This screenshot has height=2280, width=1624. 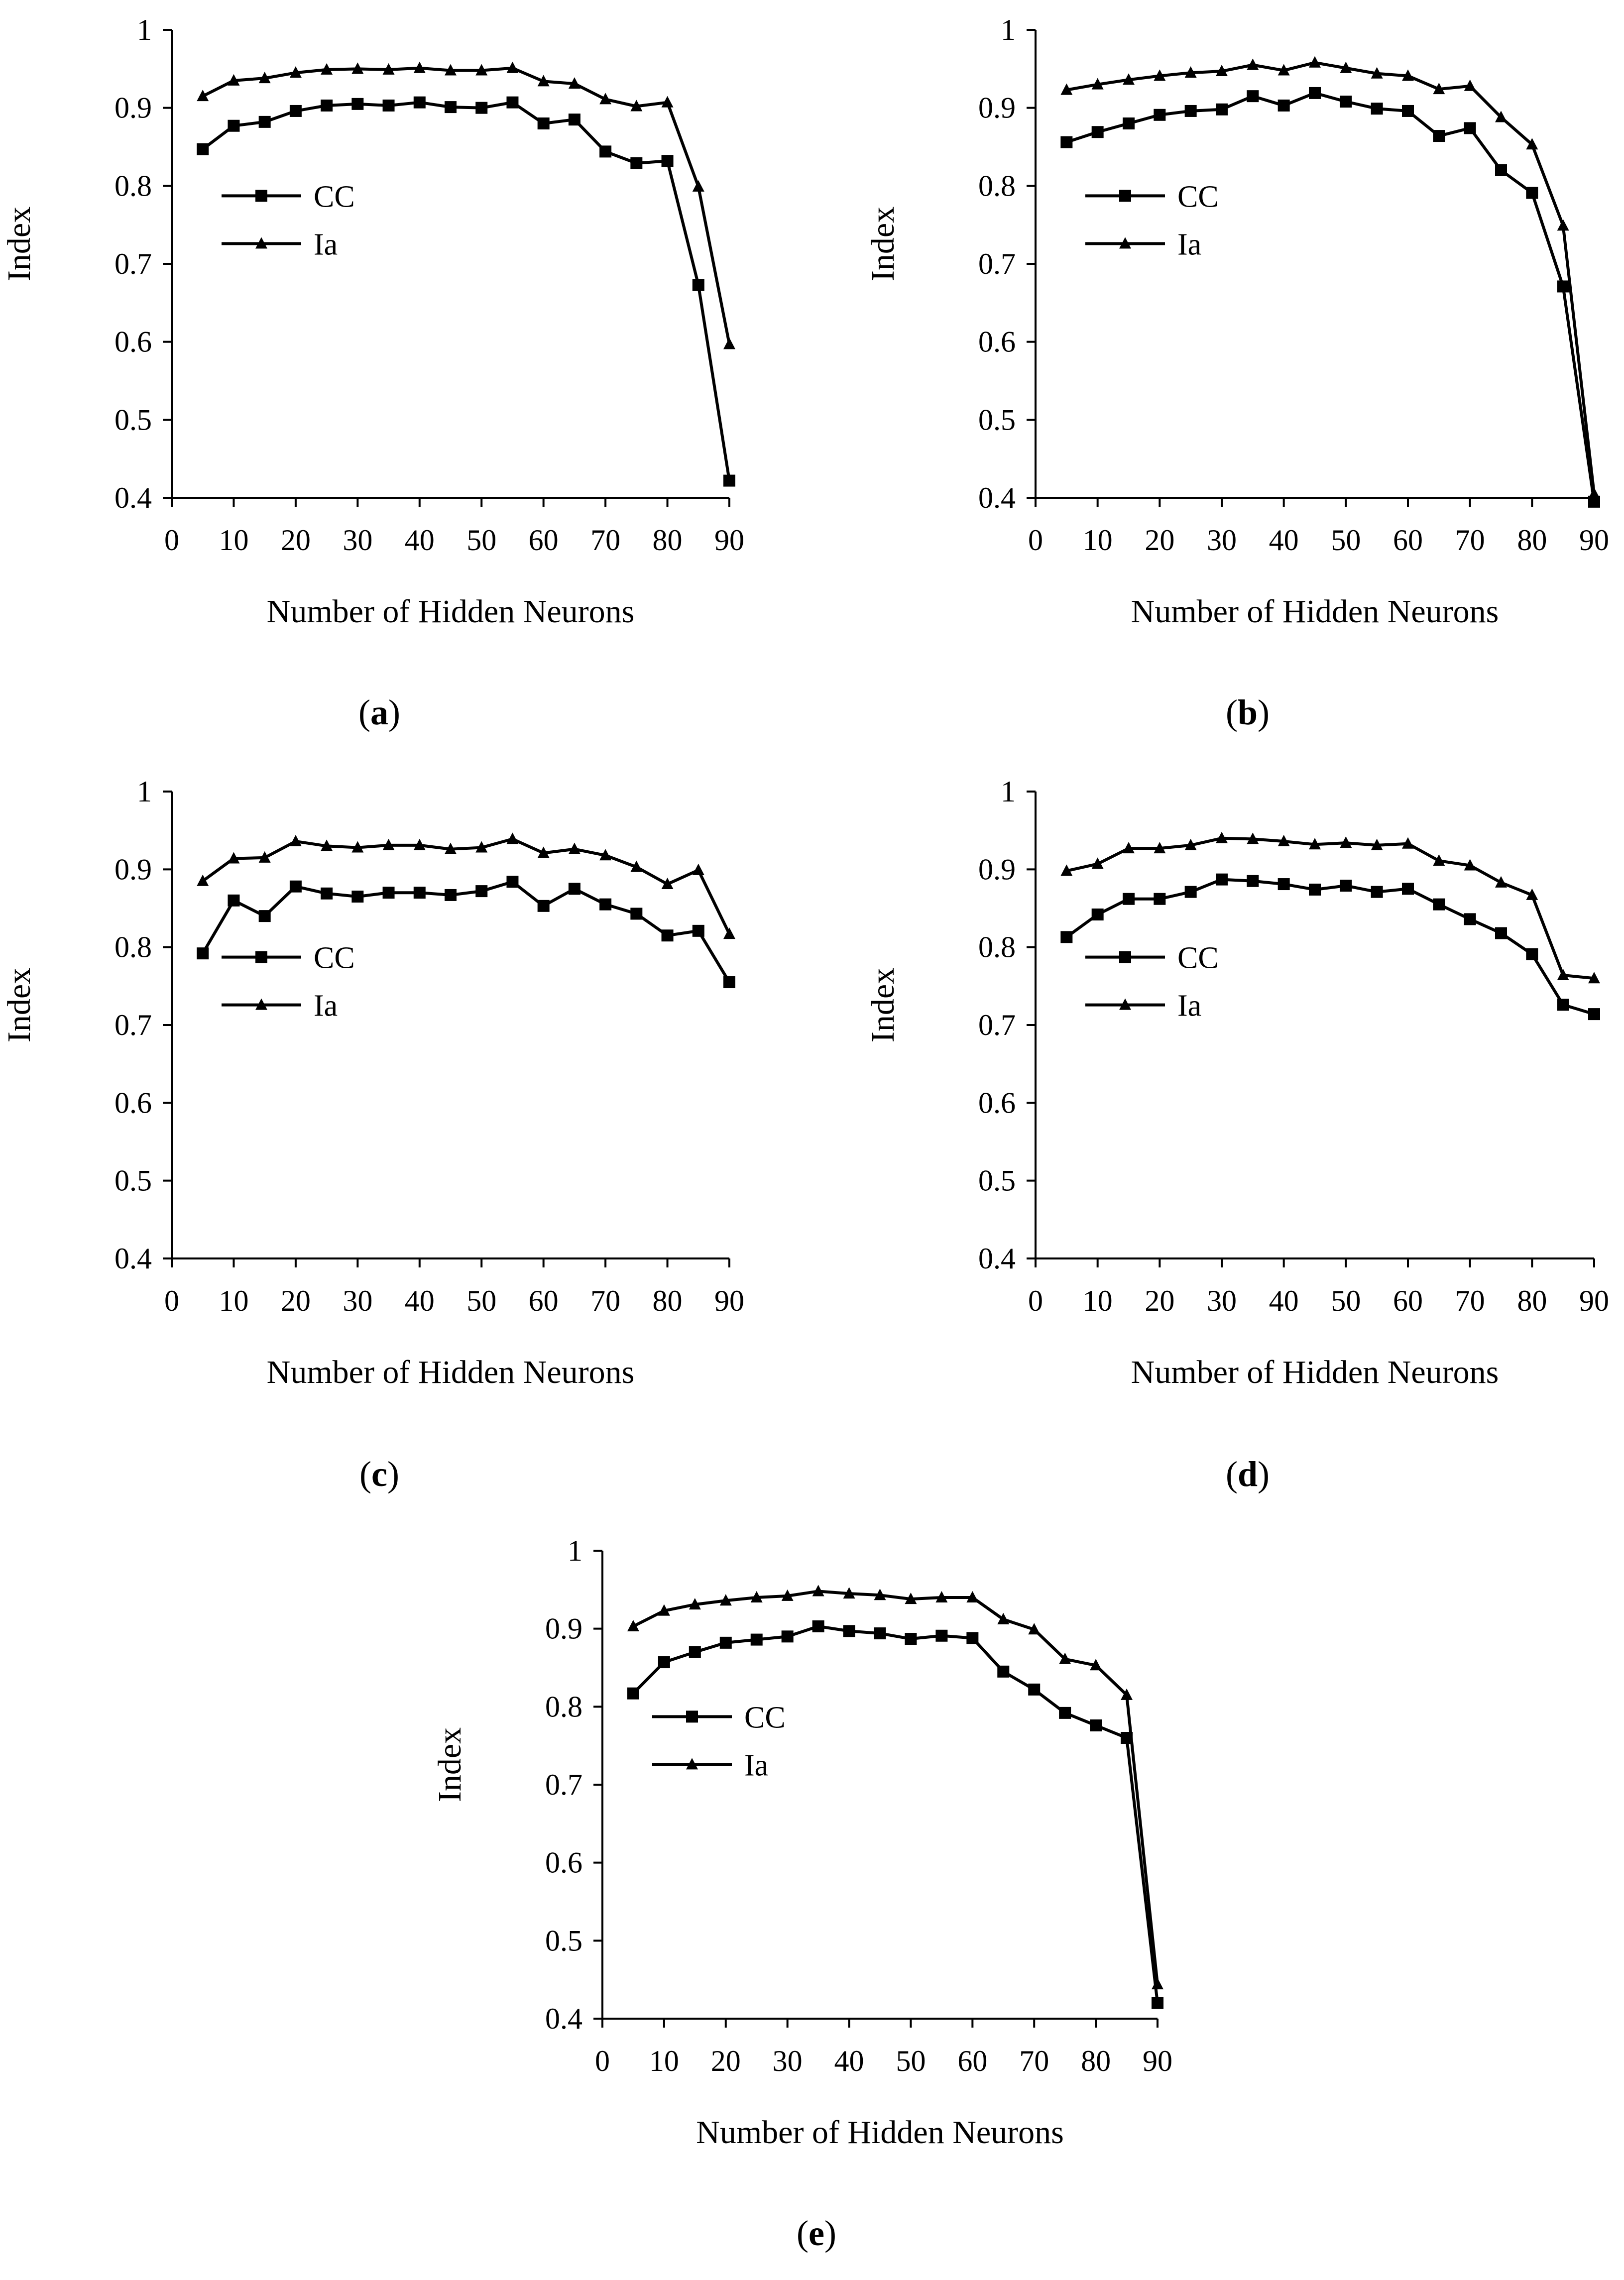 I want to click on y-tick-label: 0.9, so click(x=997, y=108).